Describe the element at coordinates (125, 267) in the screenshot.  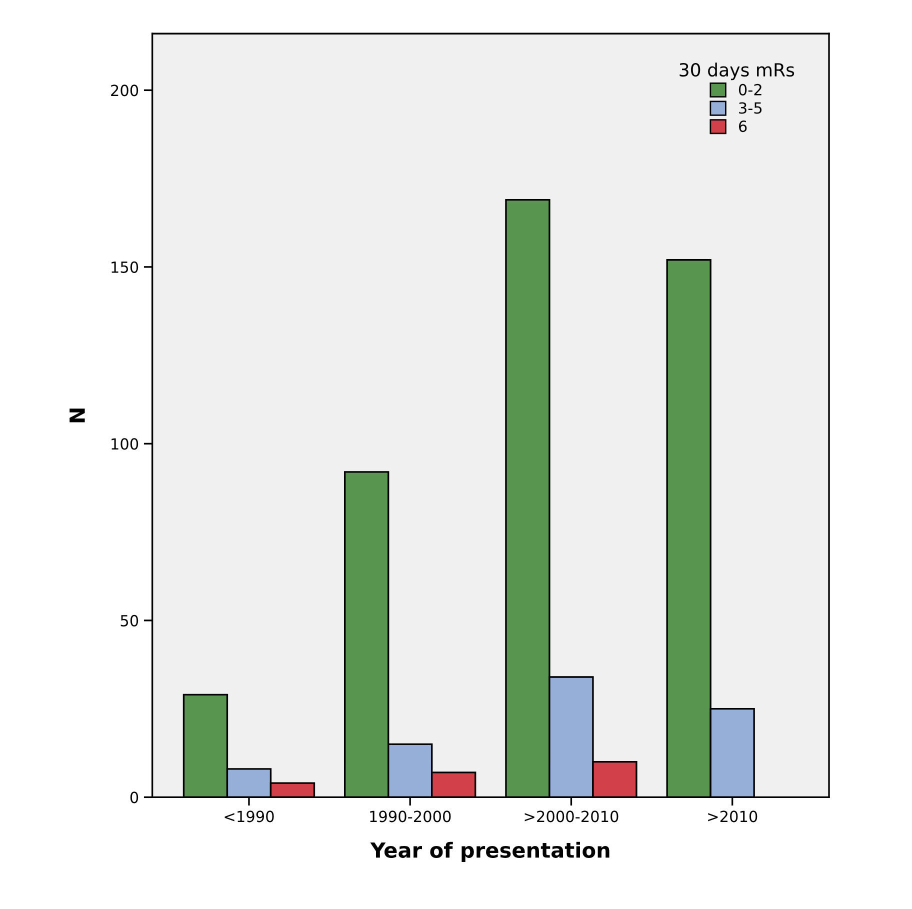
I see `y-tick-label: 150` at that location.